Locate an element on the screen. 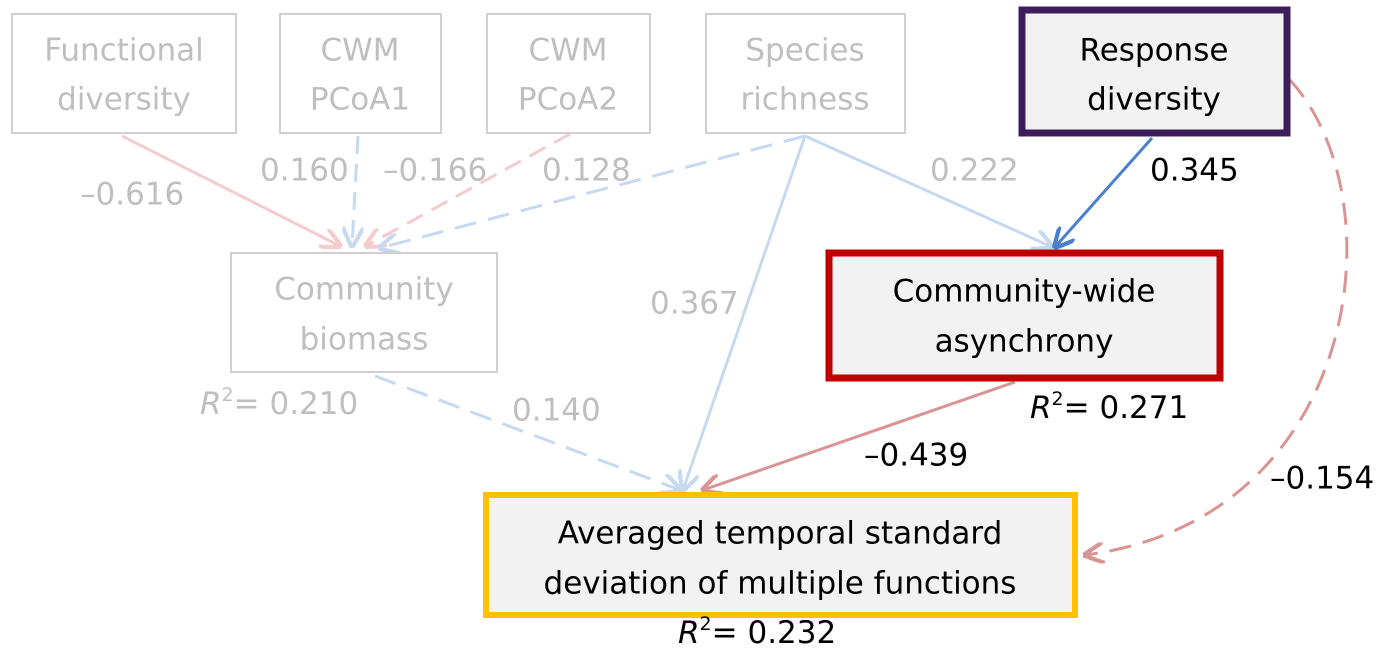  node-label: Community-wide is located at coordinates (1024, 292).